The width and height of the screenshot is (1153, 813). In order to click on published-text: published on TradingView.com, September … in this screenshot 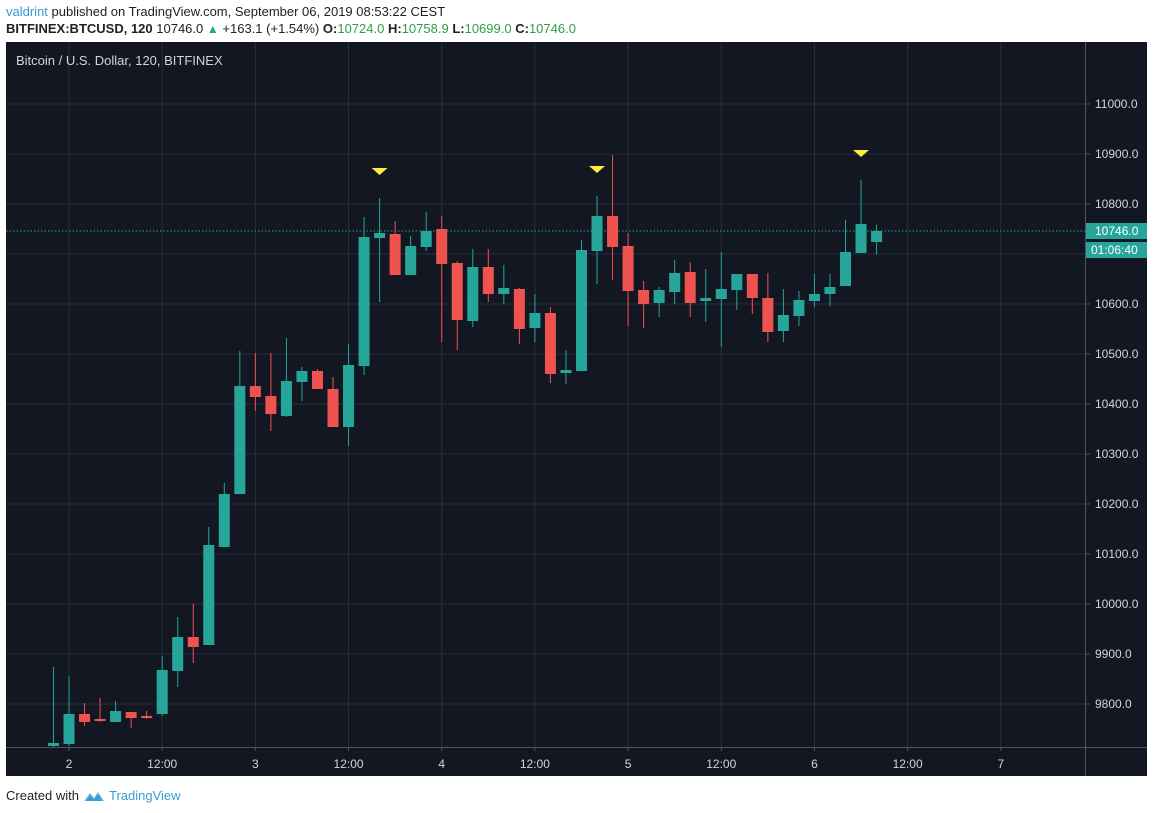, I will do `click(246, 11)`.